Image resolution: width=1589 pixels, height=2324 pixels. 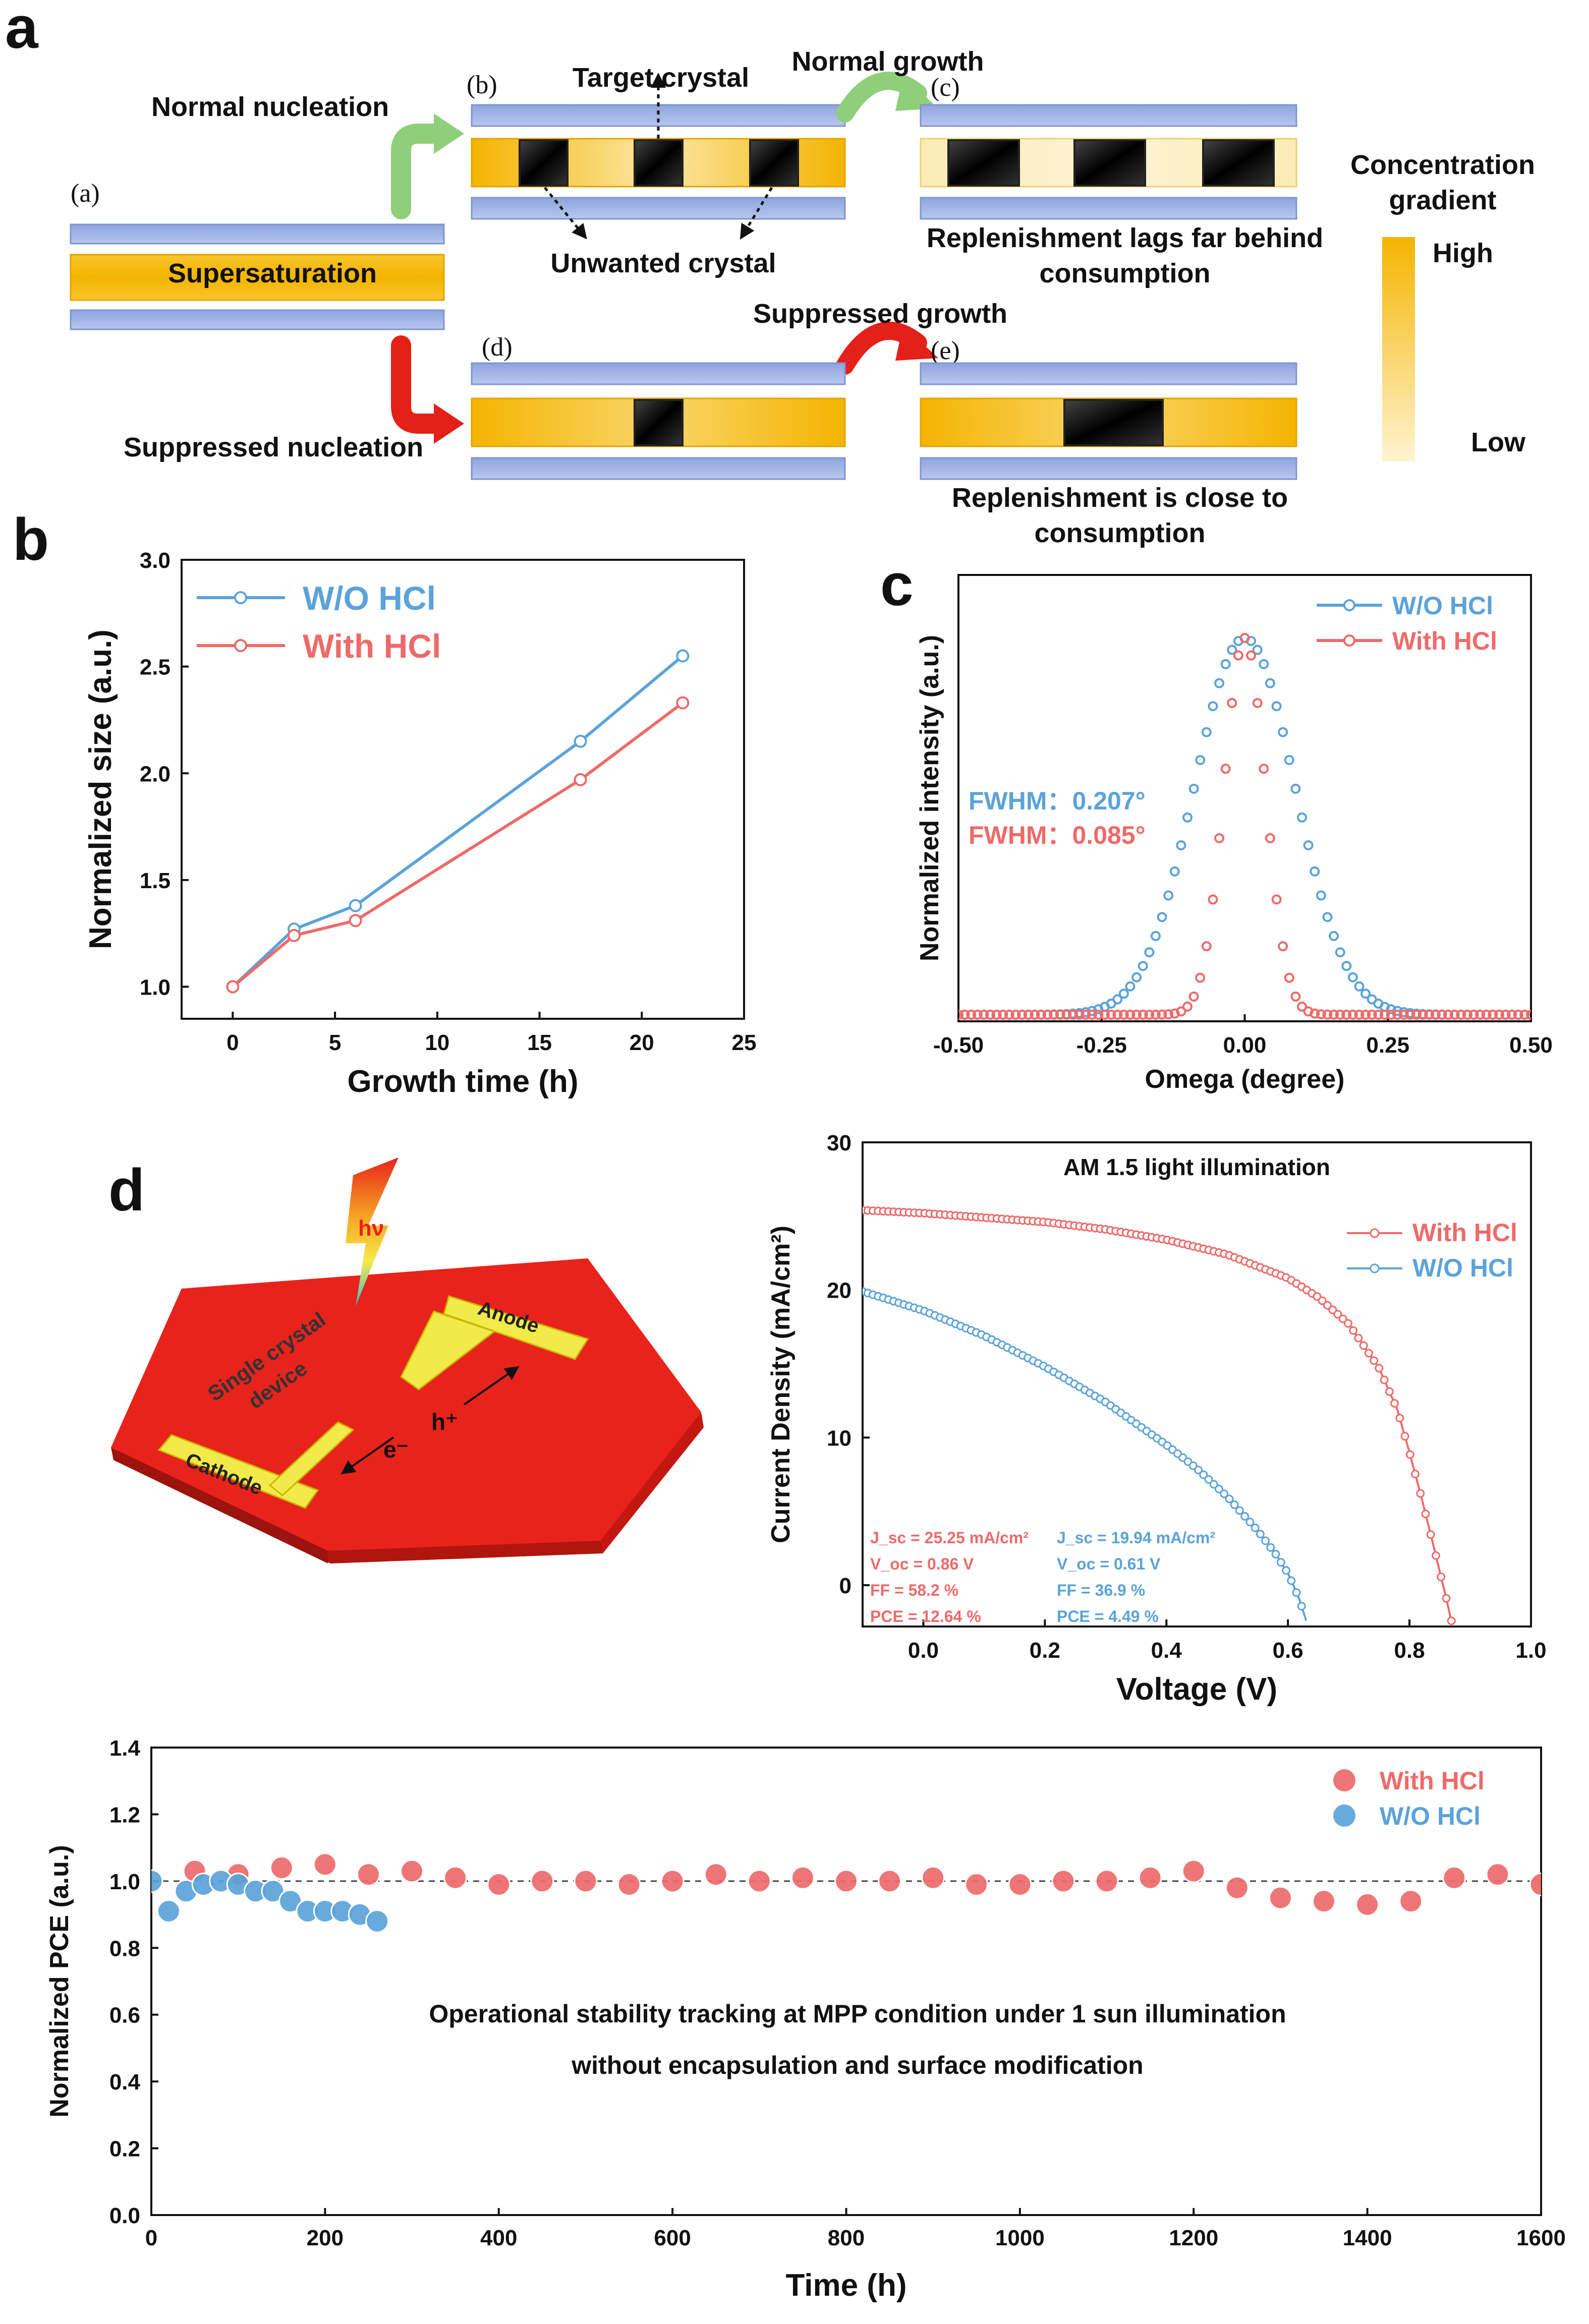 What do you see at coordinates (663, 263) in the screenshot?
I see `unwanted-crystal-label: Unwanted crystal` at bounding box center [663, 263].